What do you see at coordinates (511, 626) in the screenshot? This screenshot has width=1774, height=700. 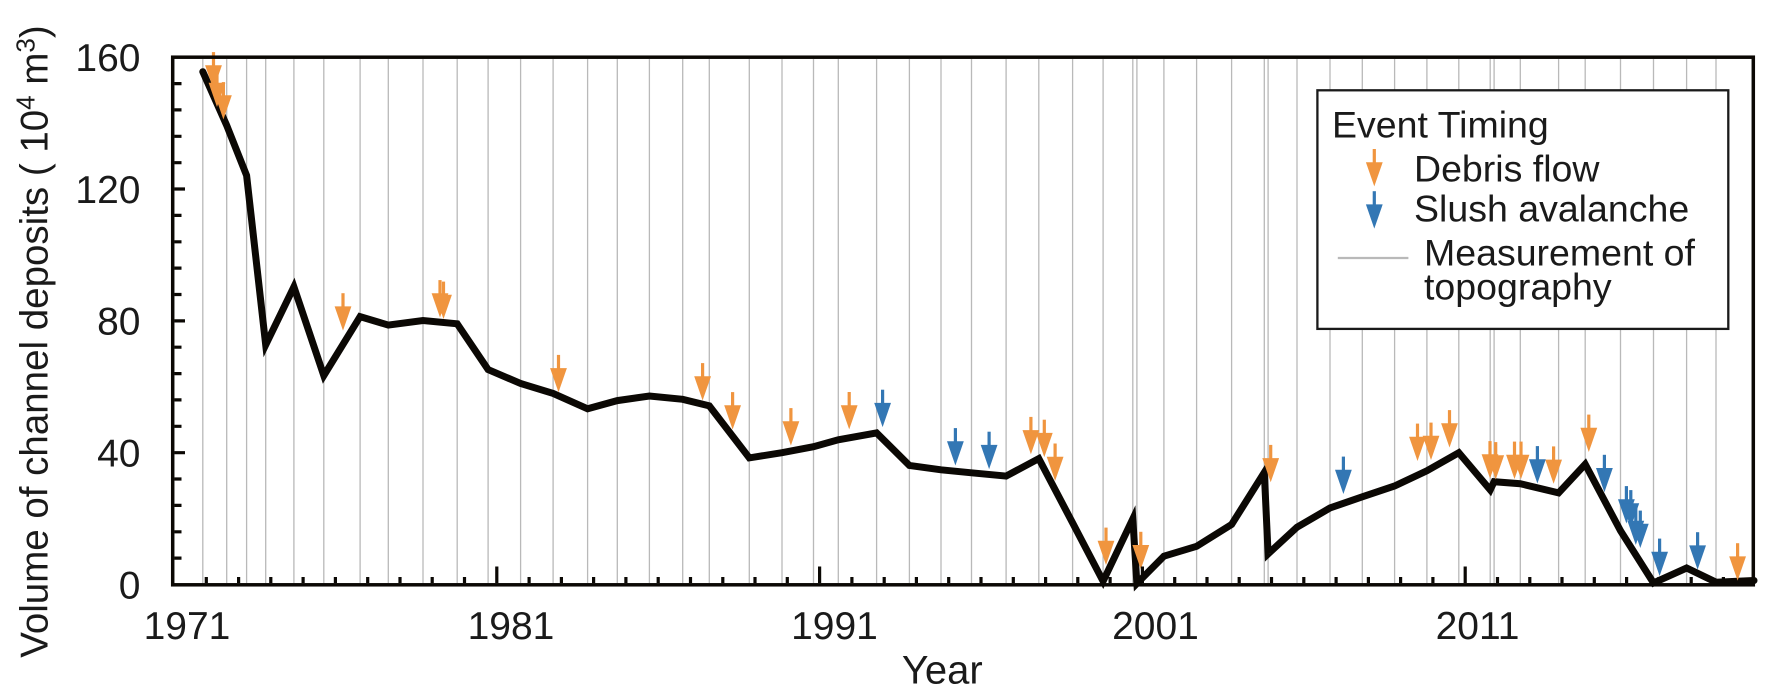 I see `svg-text: 1981` at bounding box center [511, 626].